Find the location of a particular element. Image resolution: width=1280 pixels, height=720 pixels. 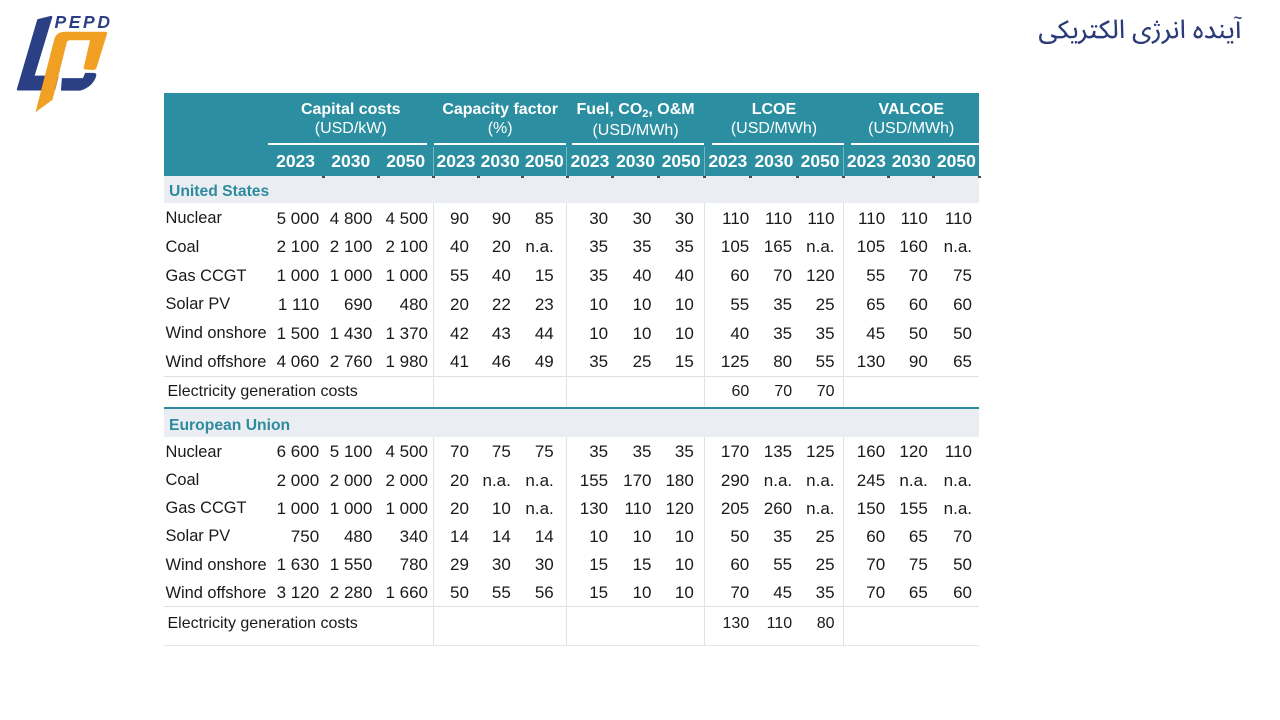

svg-text: PEPD is located at coordinates (84, 22).